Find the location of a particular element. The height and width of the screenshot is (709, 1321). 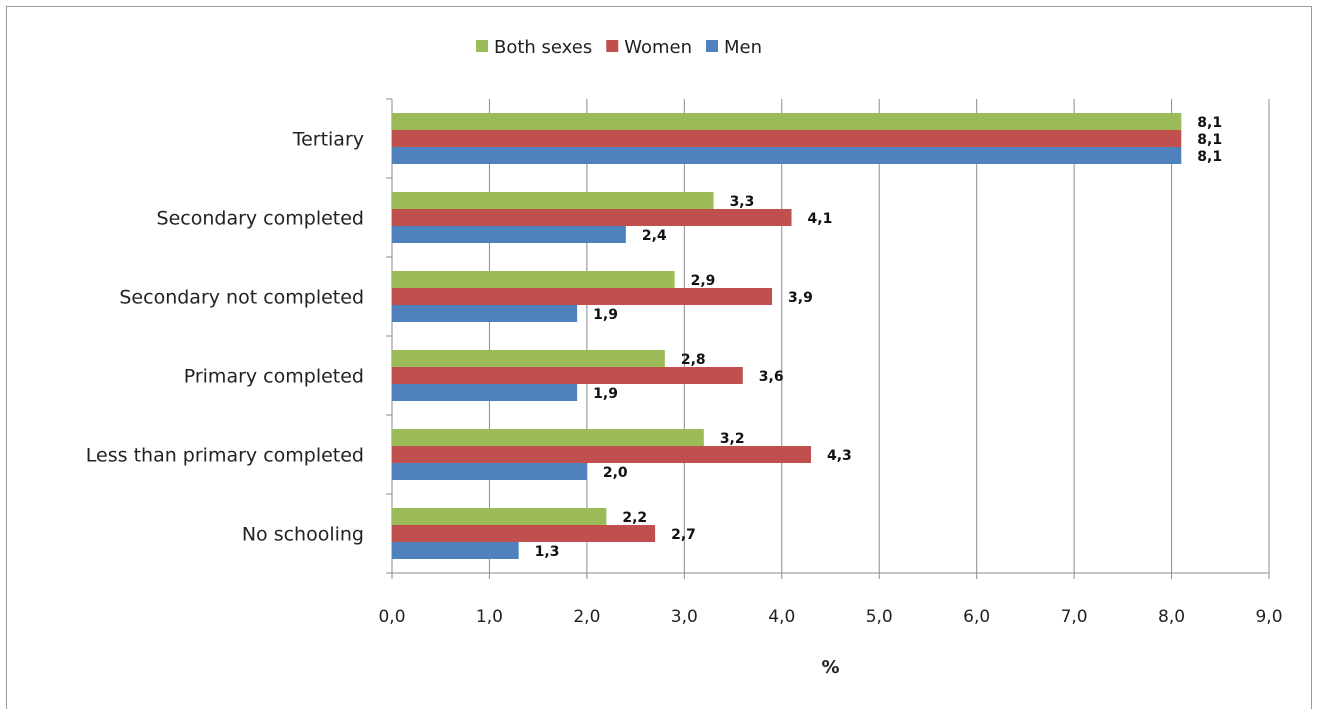

x-tick-label: 2,0 is located at coordinates (586, 617).